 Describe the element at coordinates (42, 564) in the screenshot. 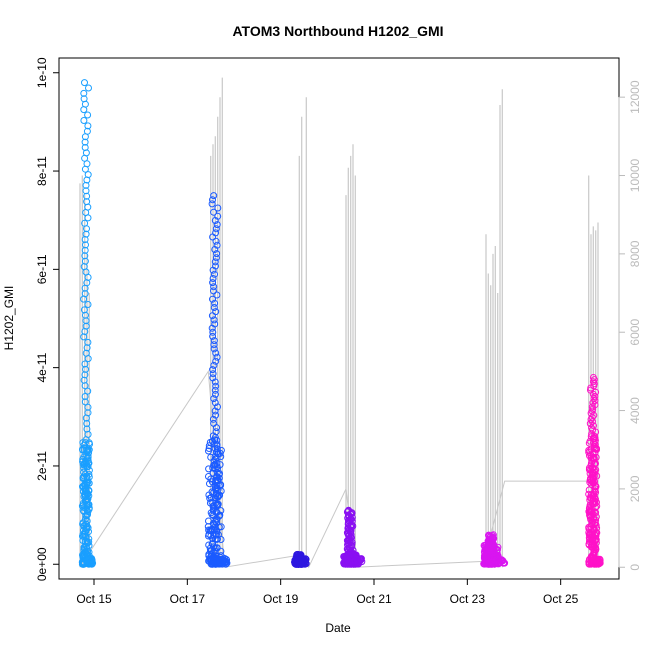

I see `y-tick-label: 0e+00` at that location.